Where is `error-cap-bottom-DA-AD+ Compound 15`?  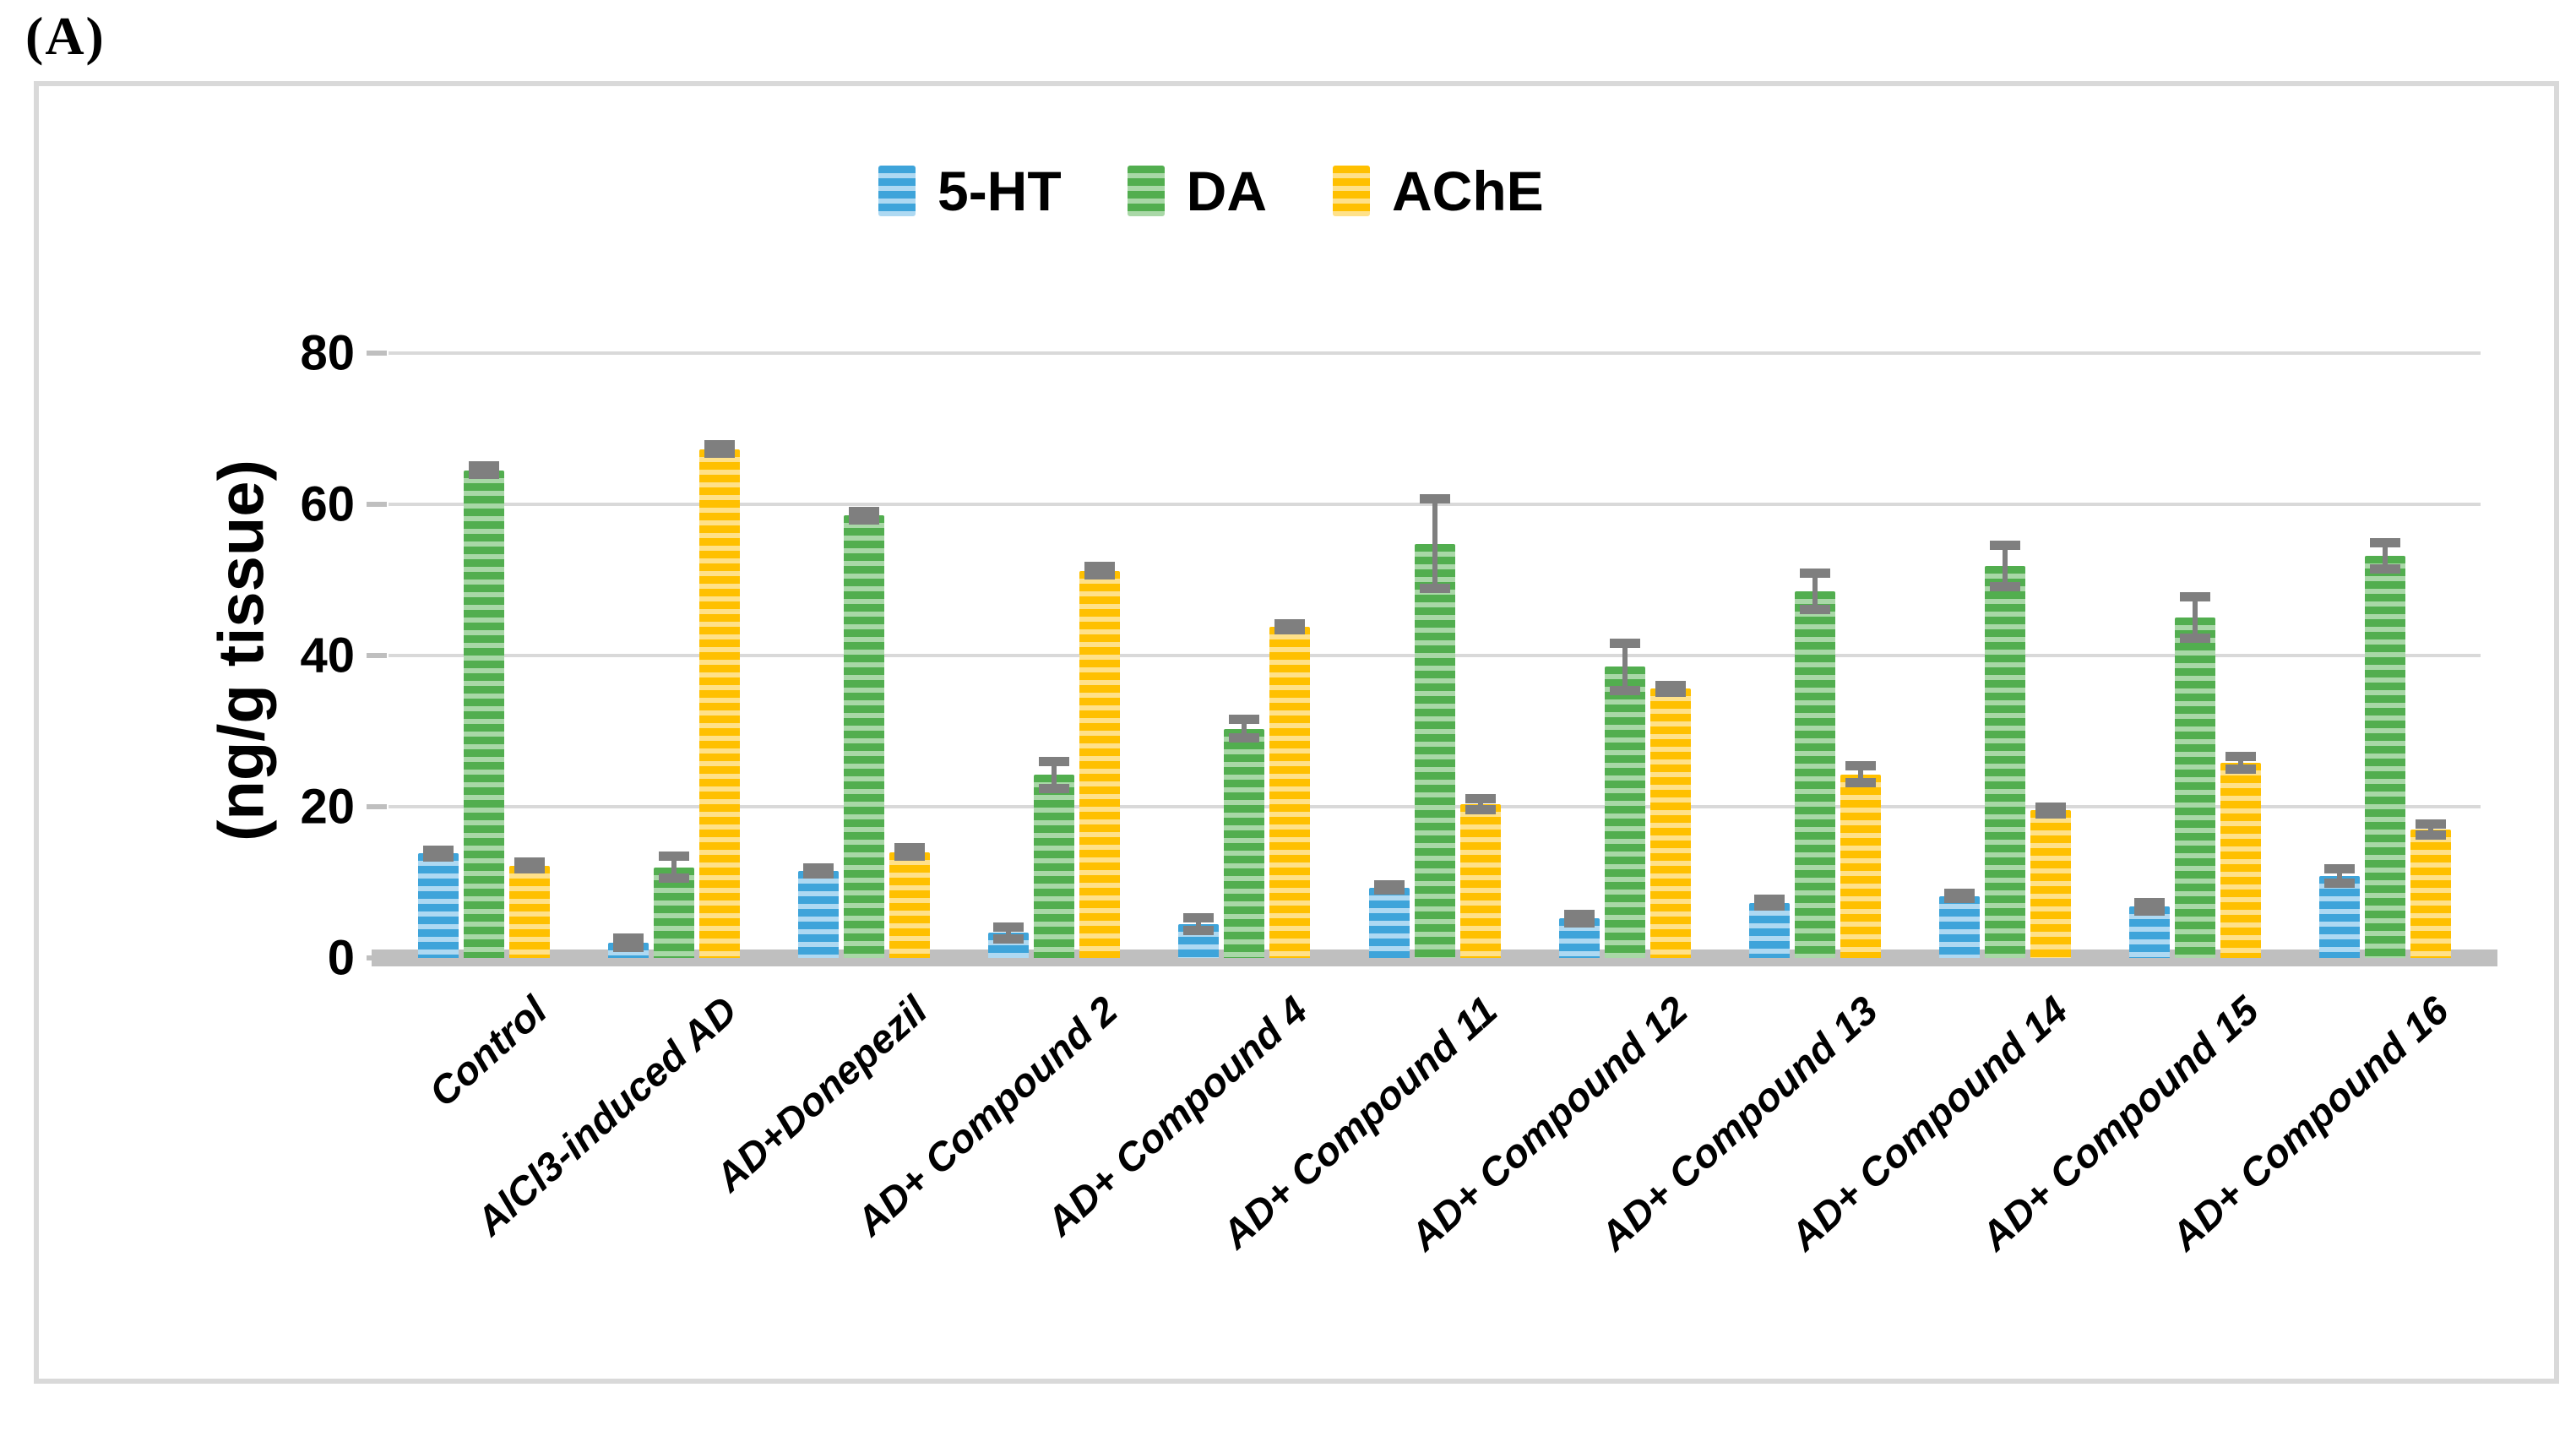
error-cap-bottom-DA-AD+ Compound 15 is located at coordinates (2195, 639).